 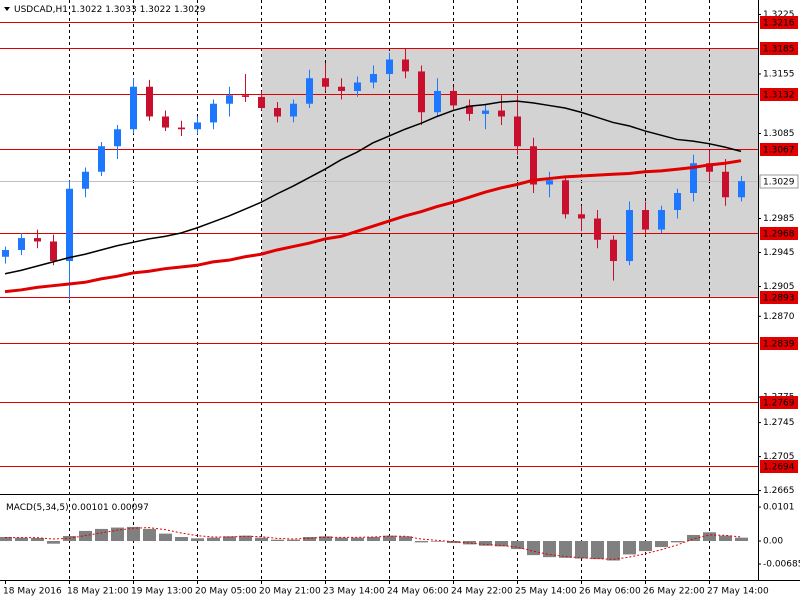 I want to click on x-tick-label: 23 May 14:00, so click(x=354, y=592).